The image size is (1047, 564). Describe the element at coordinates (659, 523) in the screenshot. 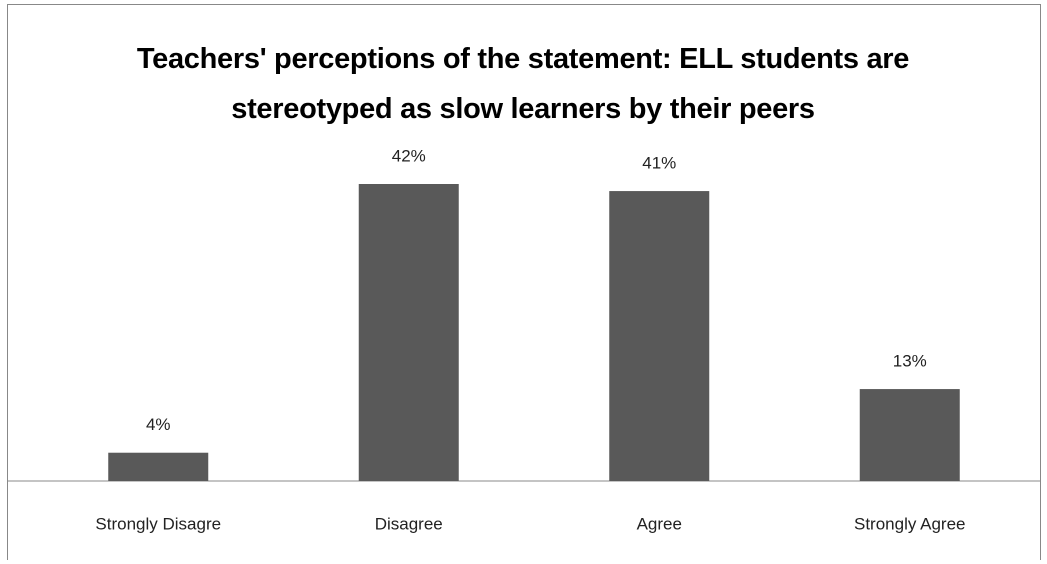

I see `x-tick-label: Agree` at that location.